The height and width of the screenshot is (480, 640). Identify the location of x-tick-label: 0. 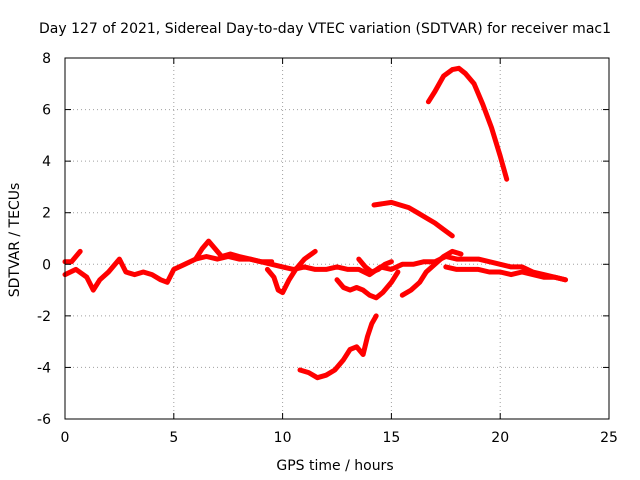
(65, 438).